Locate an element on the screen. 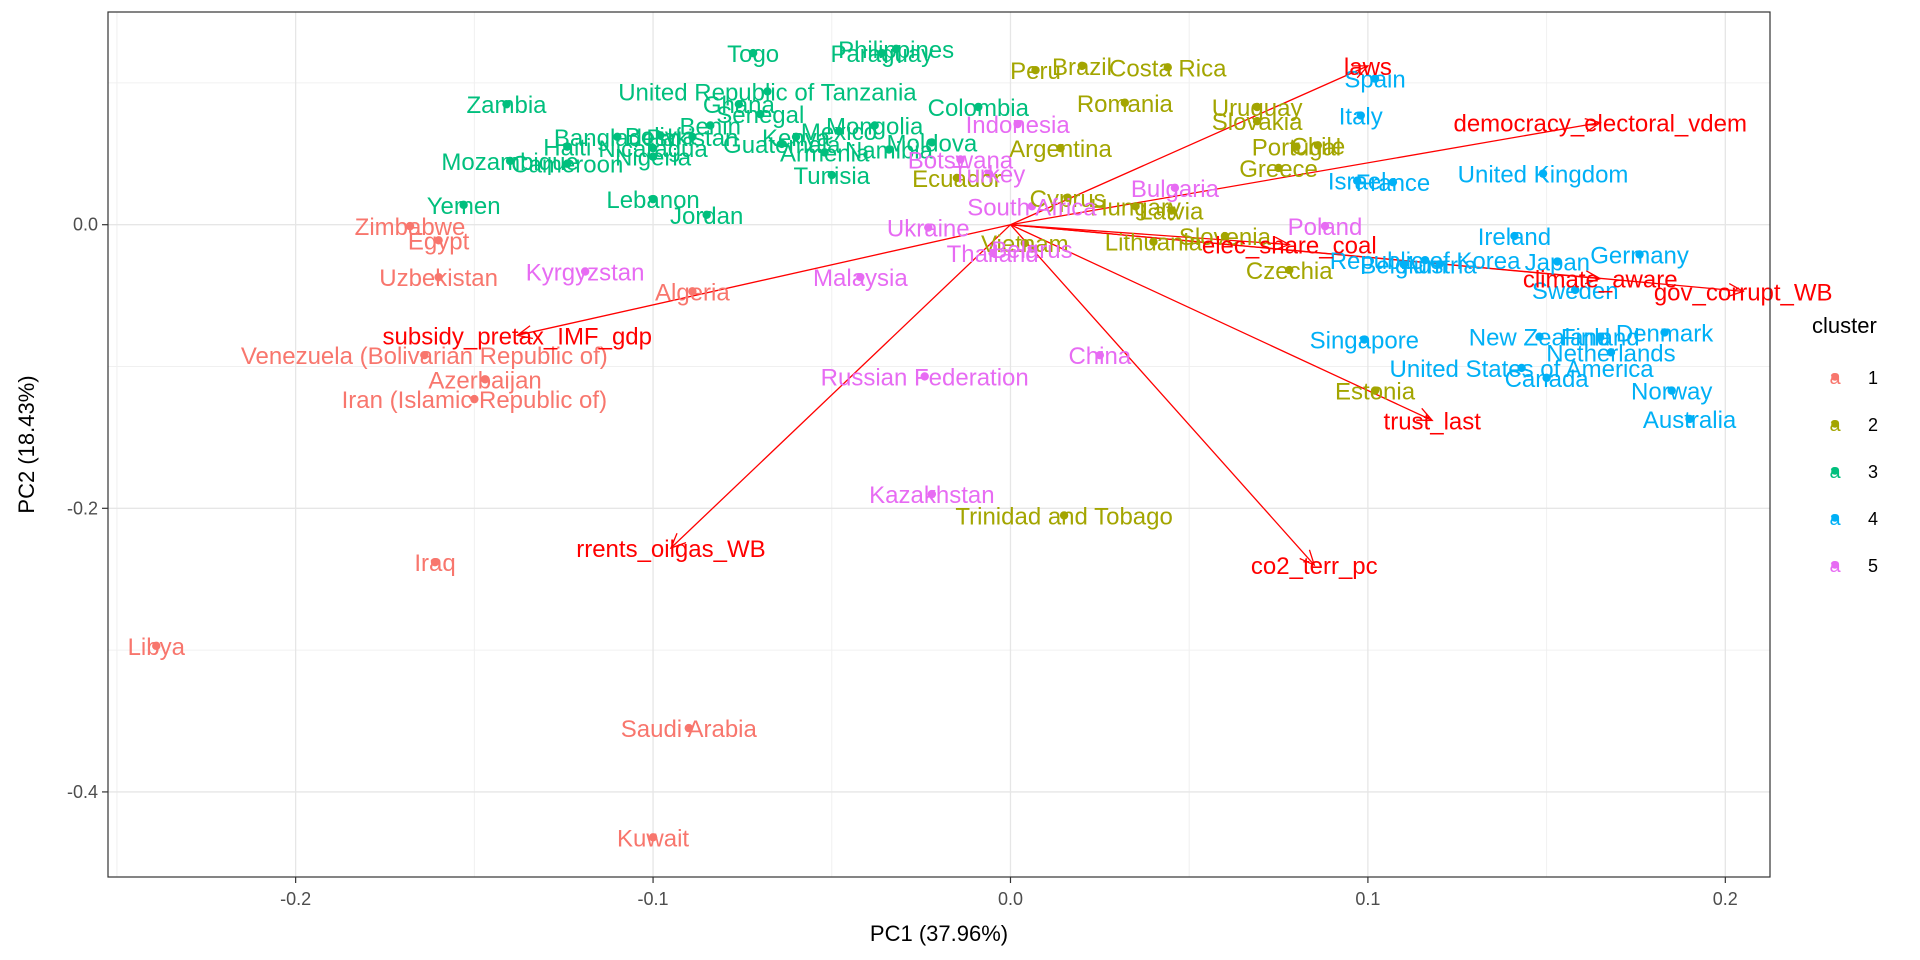  point-label: Finland is located at coordinates (1600, 338).